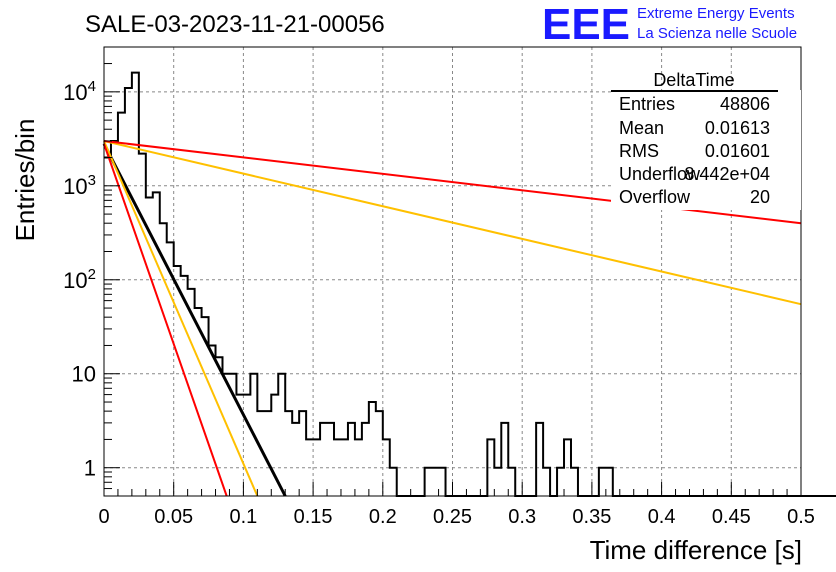 Image resolution: width=836 pixels, height=572 pixels. What do you see at coordinates (79, 91) in the screenshot?
I see `y-tick-label: 10⁴` at bounding box center [79, 91].